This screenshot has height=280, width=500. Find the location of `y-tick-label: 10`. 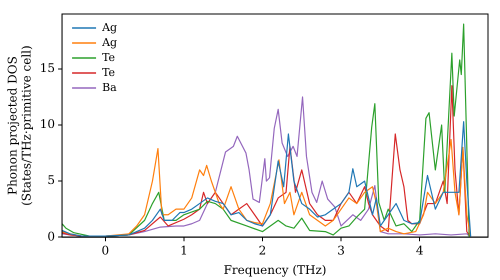

y-tick-label: 10 is located at coordinates (48, 124).